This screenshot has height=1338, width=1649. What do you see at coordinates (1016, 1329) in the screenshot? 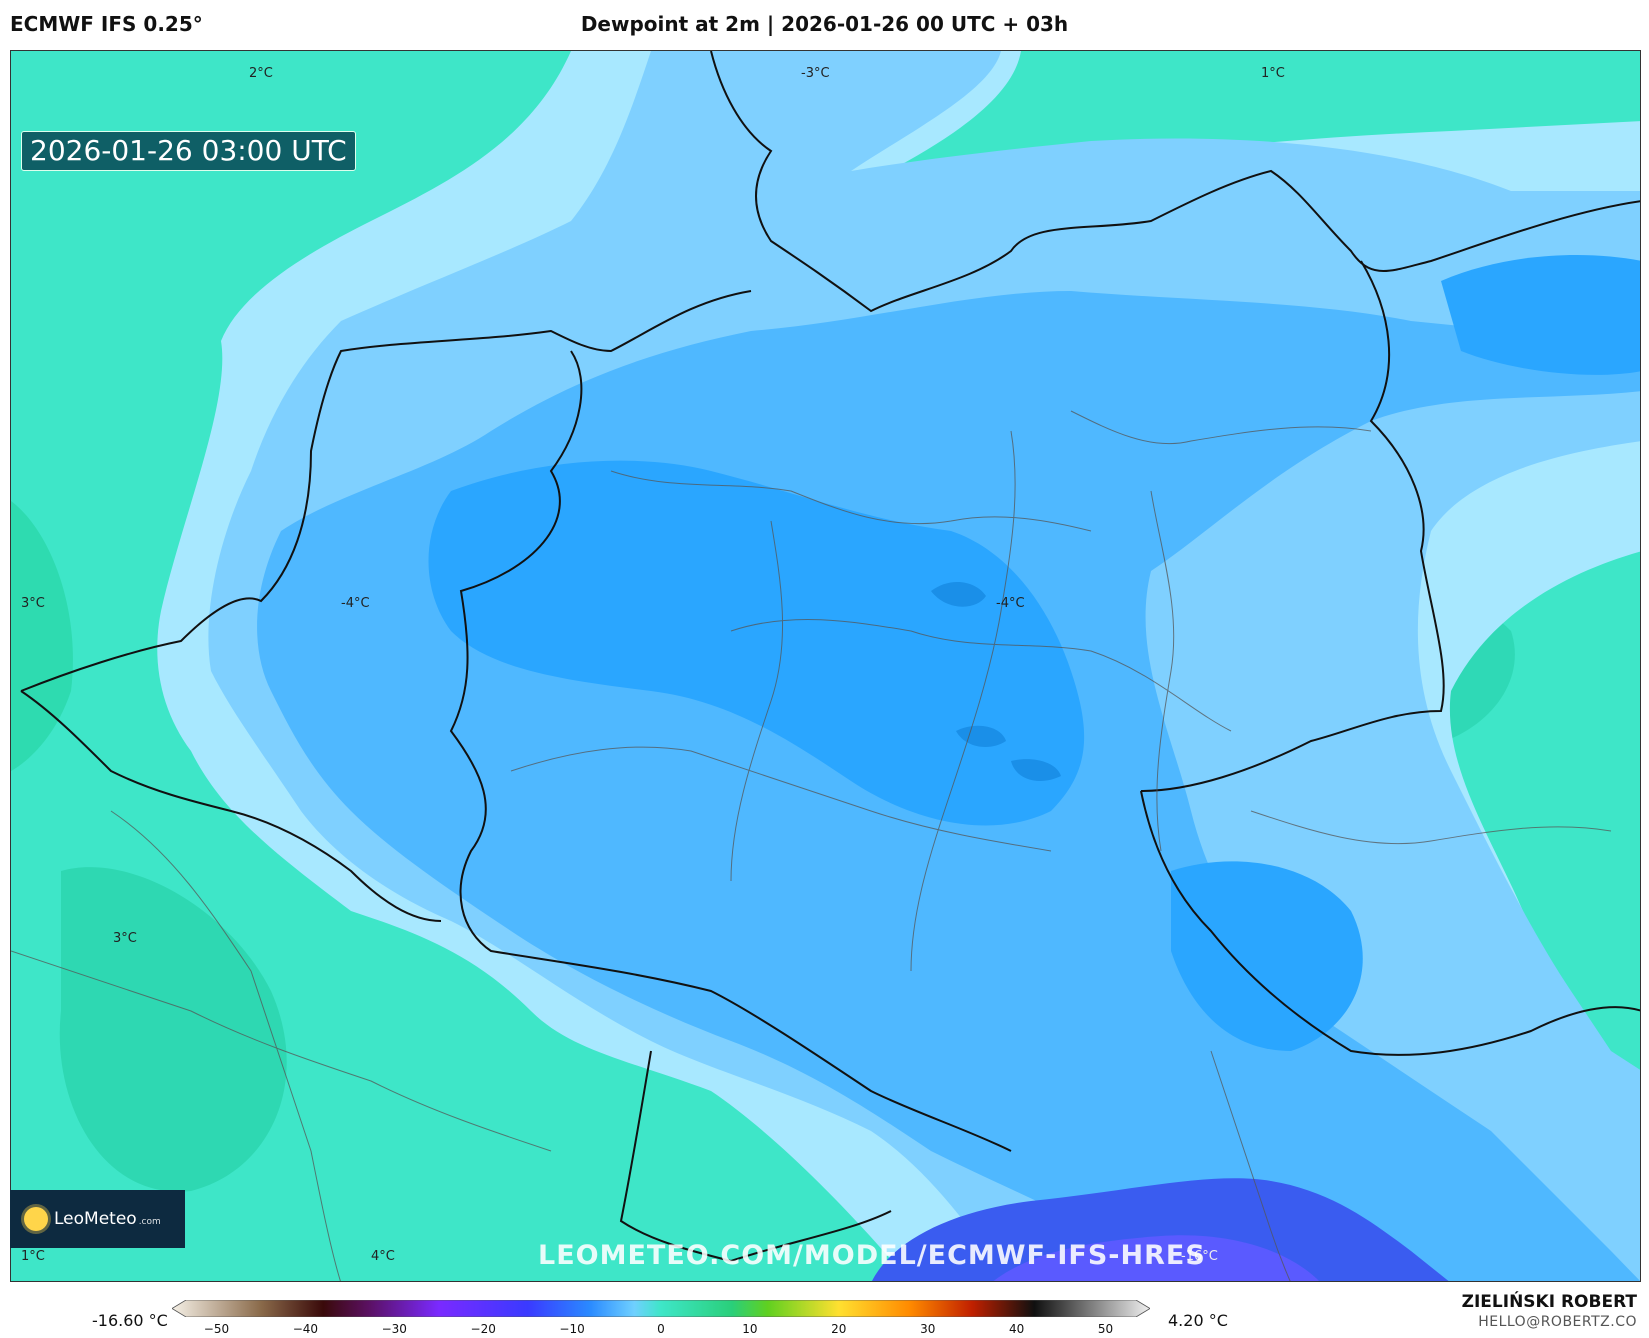
I see `colorbar-tick-label: 40` at bounding box center [1016, 1329].